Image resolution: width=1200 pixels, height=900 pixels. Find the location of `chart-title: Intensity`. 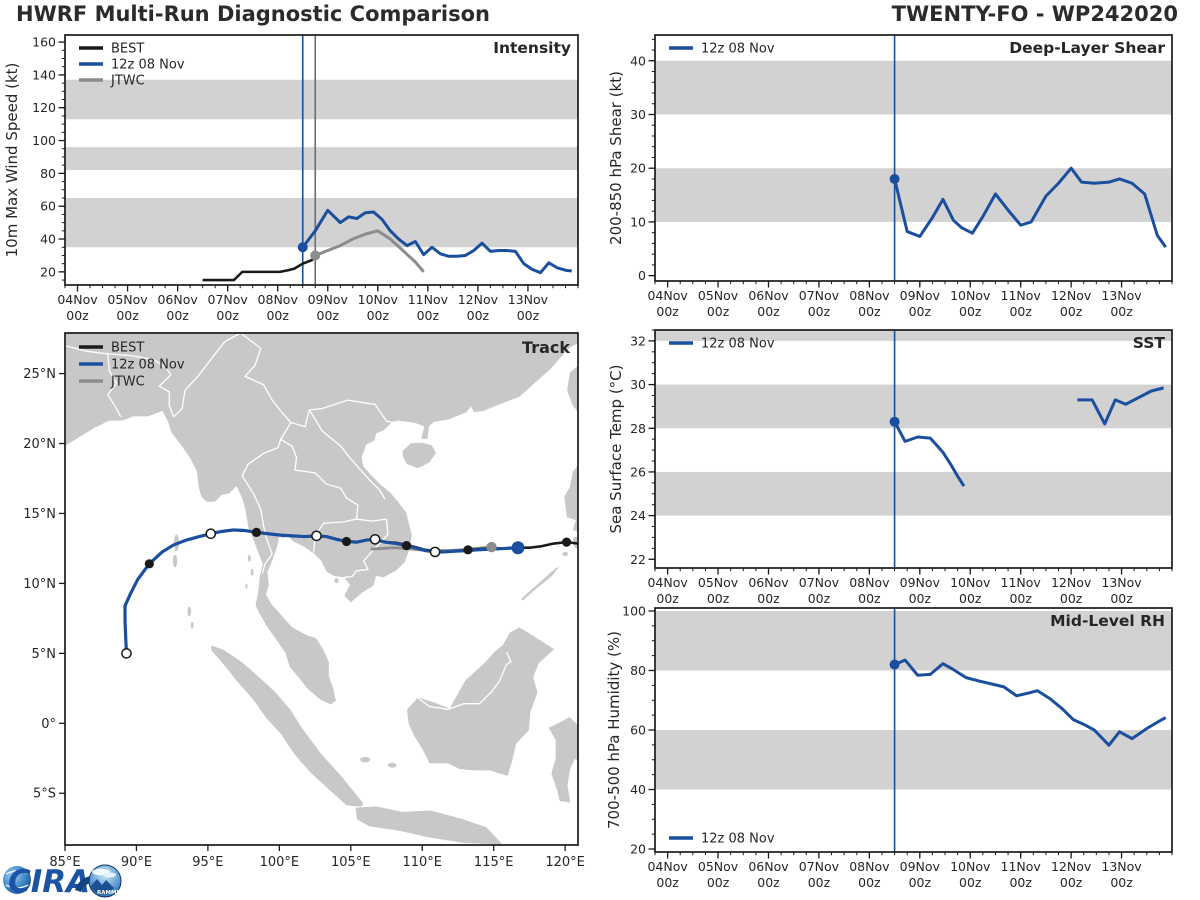

chart-title: Intensity is located at coordinates (532, 48).